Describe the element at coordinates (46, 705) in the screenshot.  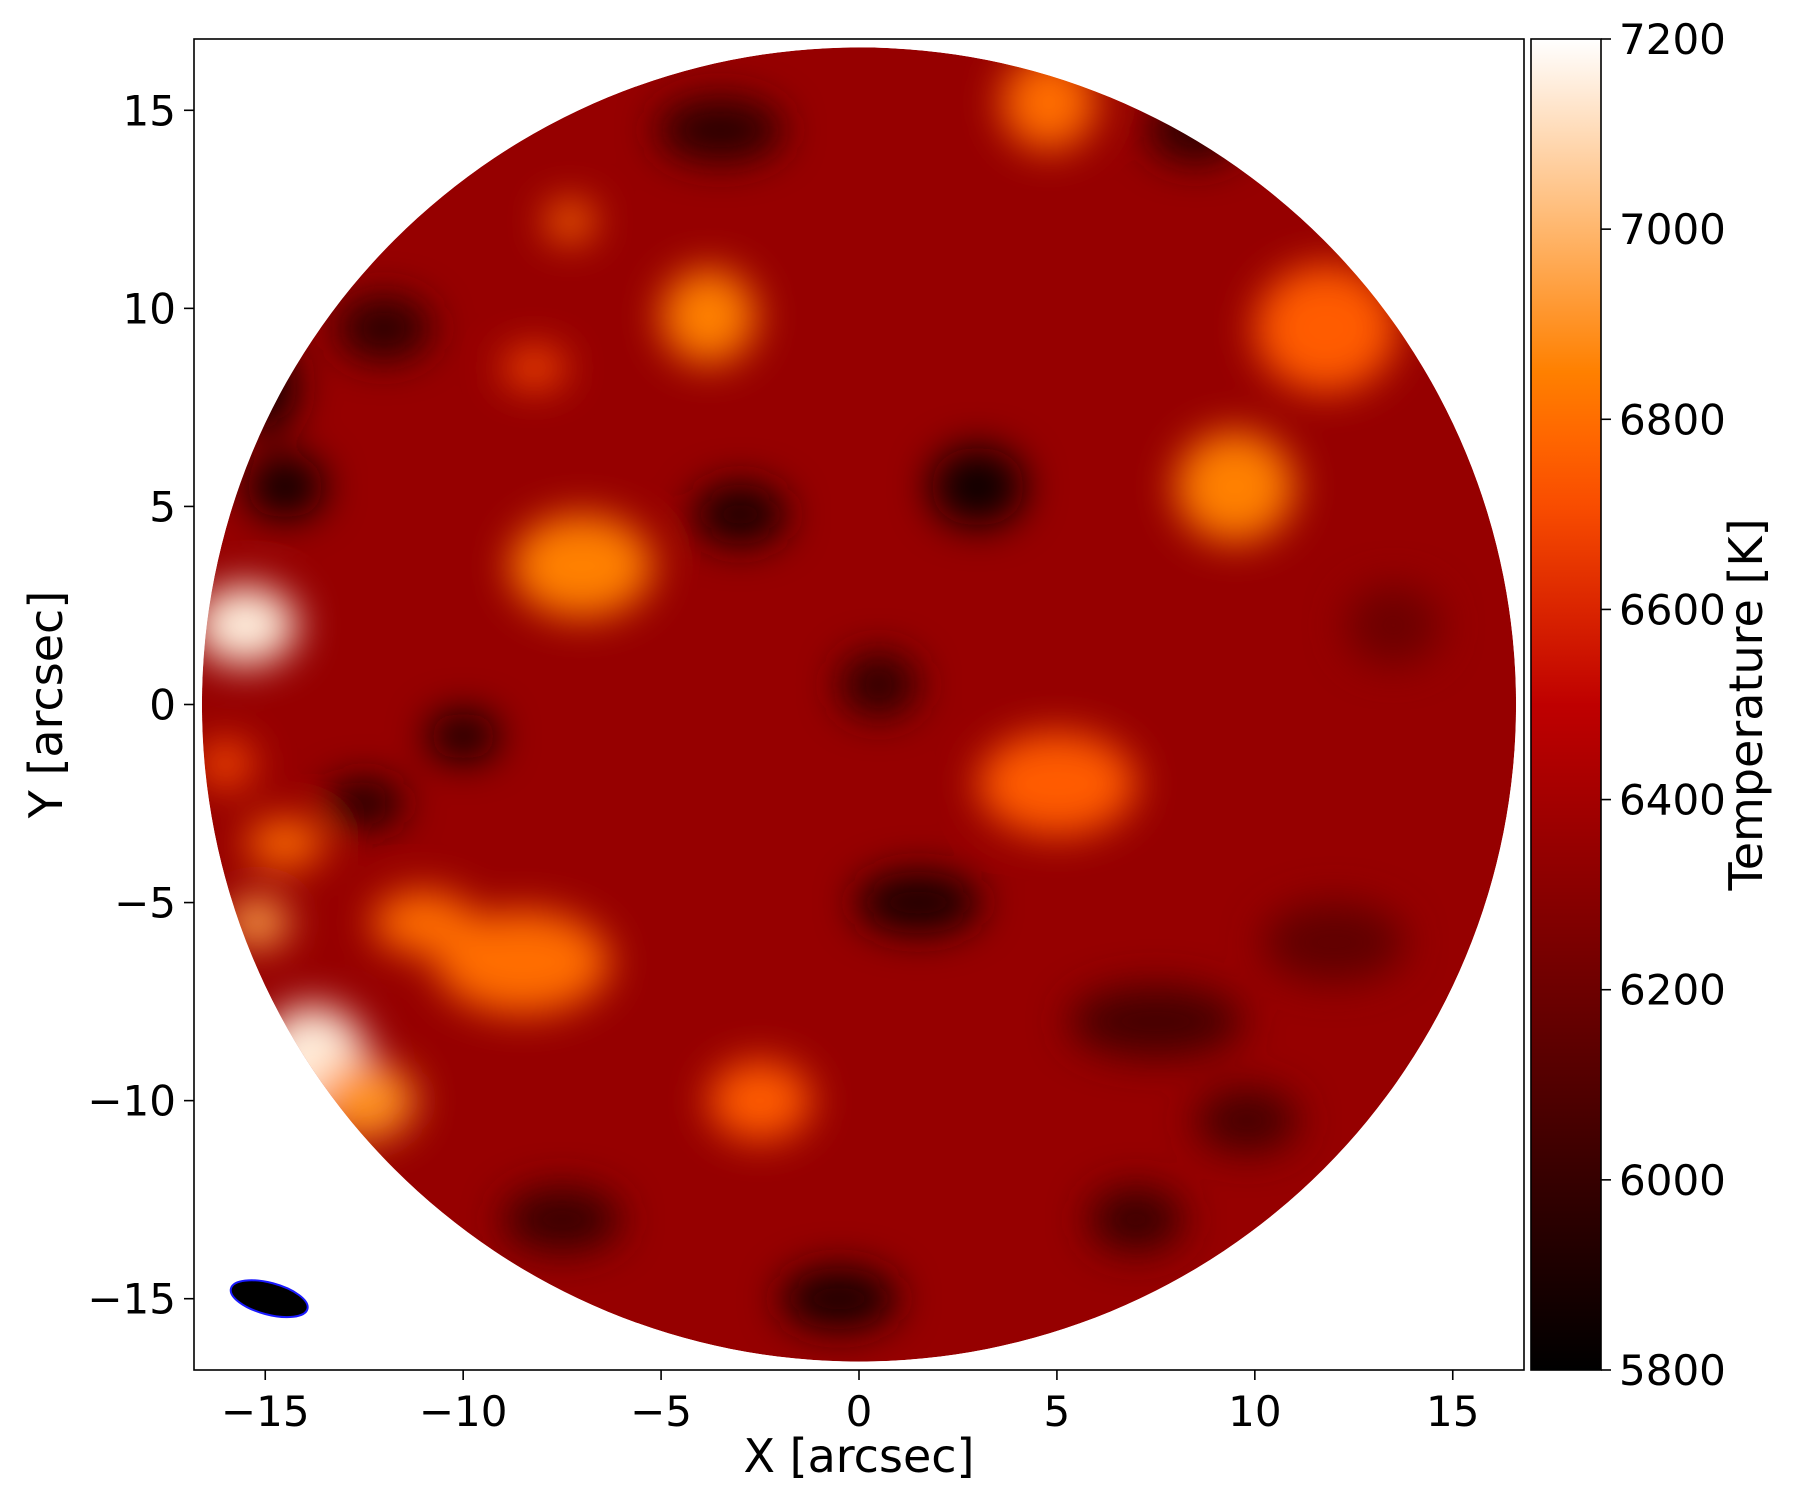
I see `y-axis-label: Y [arcsec]` at that location.